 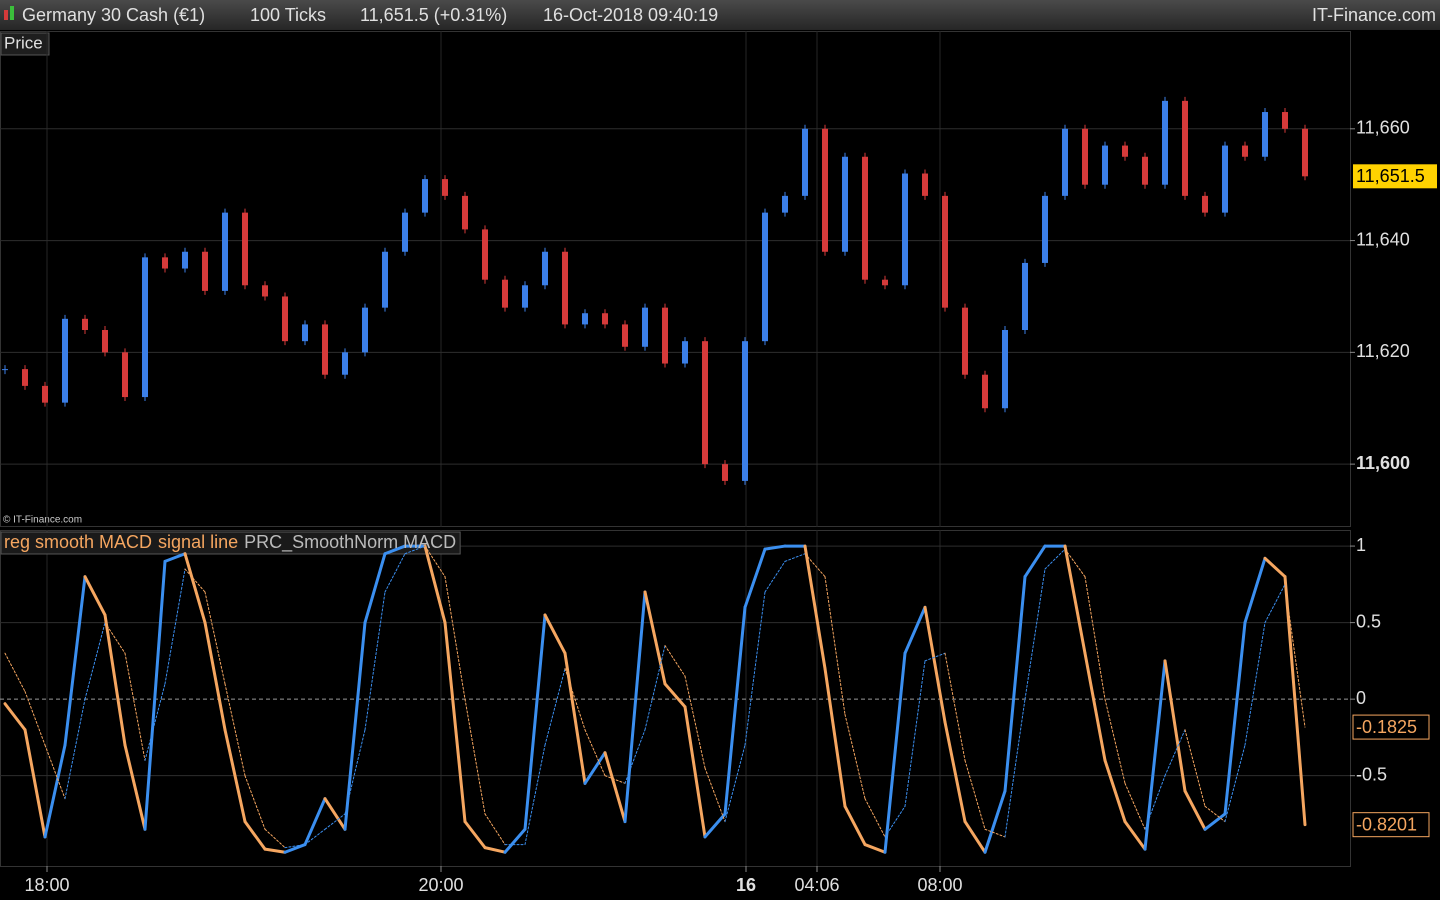 What do you see at coordinates (1395, 176) in the screenshot?
I see `last-price-box` at bounding box center [1395, 176].